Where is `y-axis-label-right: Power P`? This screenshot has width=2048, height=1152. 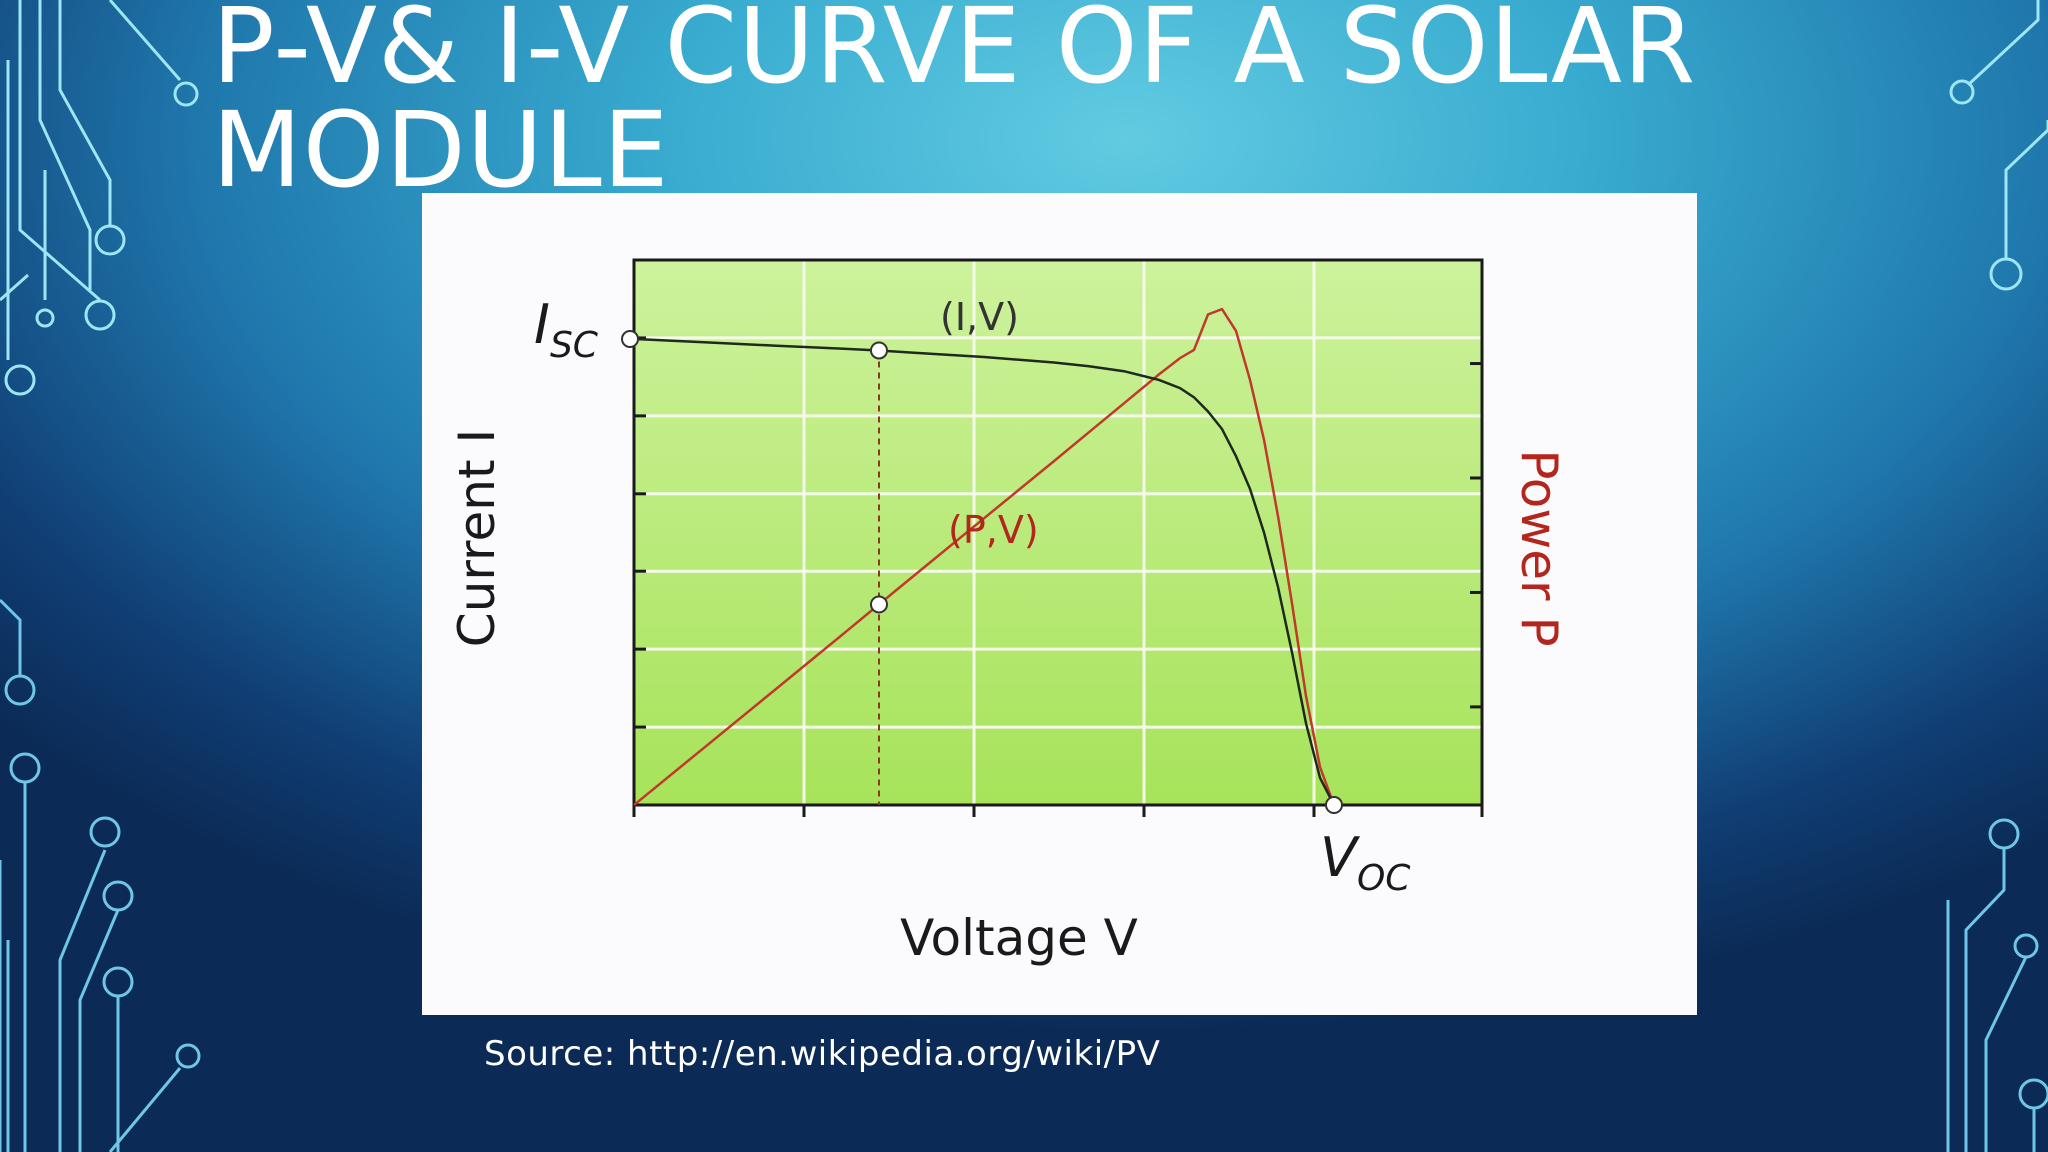 y-axis-label-right: Power P is located at coordinates (1539, 547).